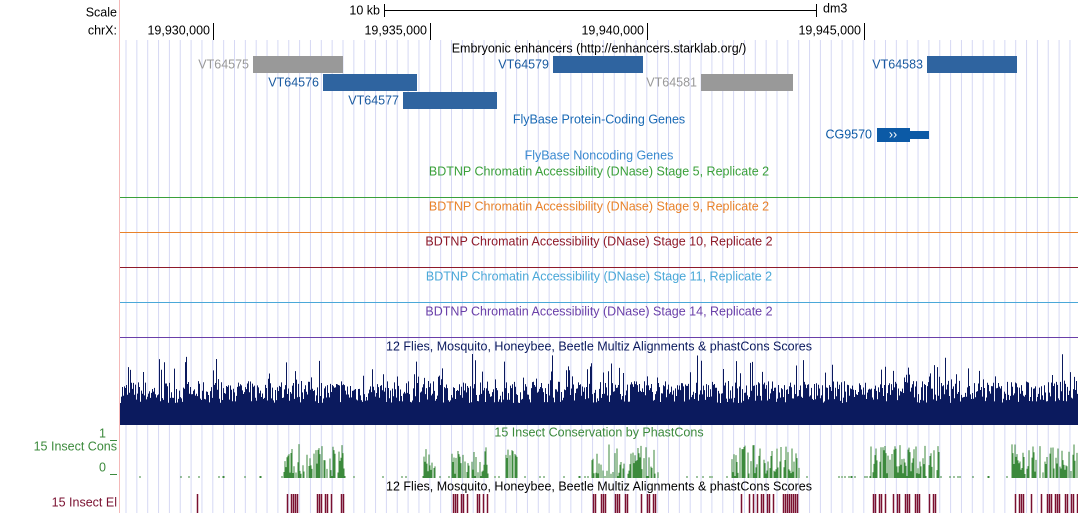 The width and height of the screenshot is (1078, 513). I want to click on ruler-label: 19,940,000, so click(612, 30).